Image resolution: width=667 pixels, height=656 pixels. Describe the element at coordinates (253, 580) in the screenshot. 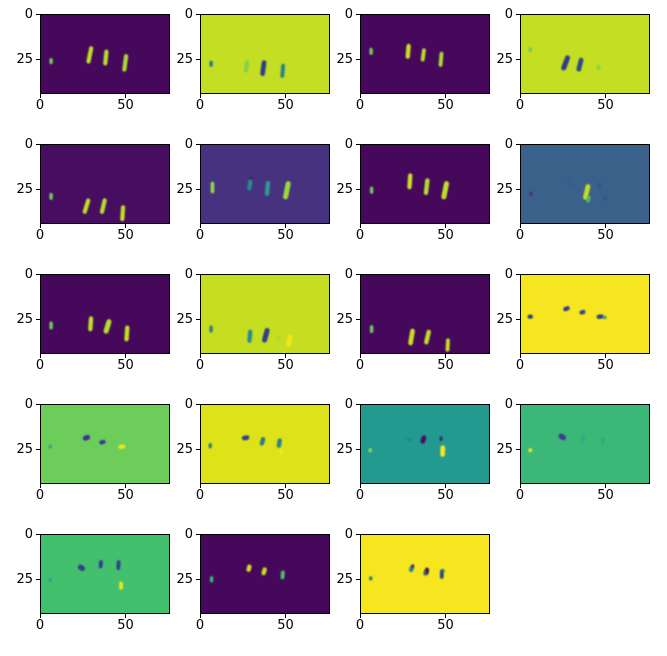

I see `subplot-r5-c2: 0 25 0 50` at that location.